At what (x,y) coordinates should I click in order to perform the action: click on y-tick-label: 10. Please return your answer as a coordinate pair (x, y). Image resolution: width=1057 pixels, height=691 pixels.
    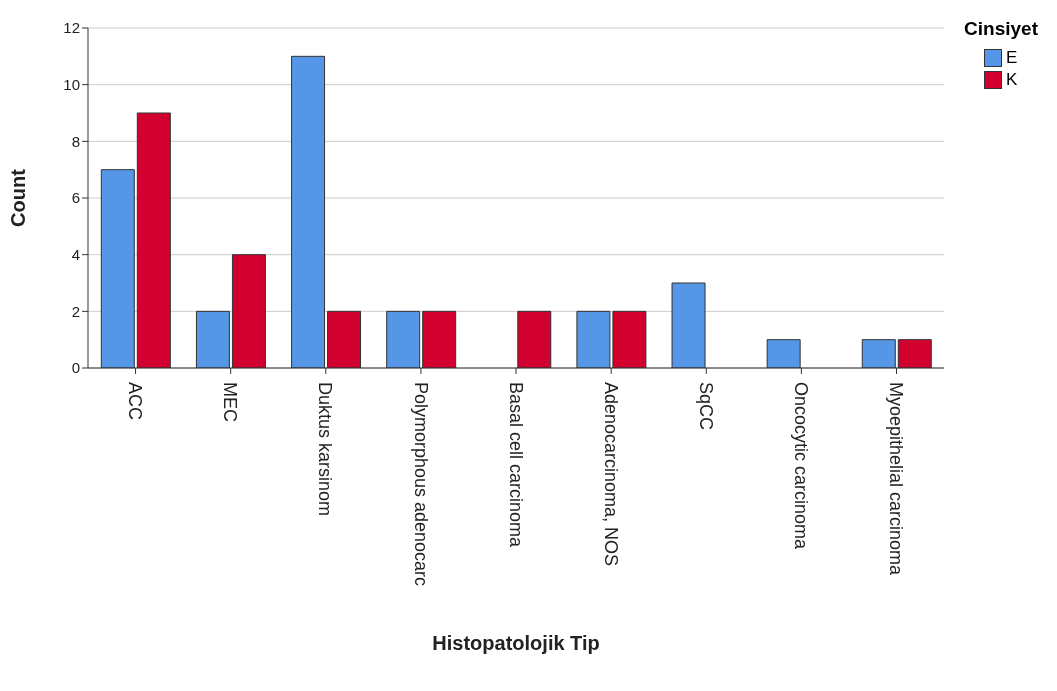
    Looking at the image, I should click on (71, 84).